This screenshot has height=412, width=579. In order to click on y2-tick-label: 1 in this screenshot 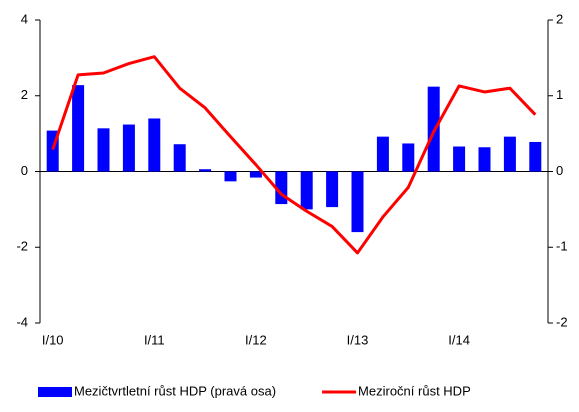, I will do `click(559, 94)`.